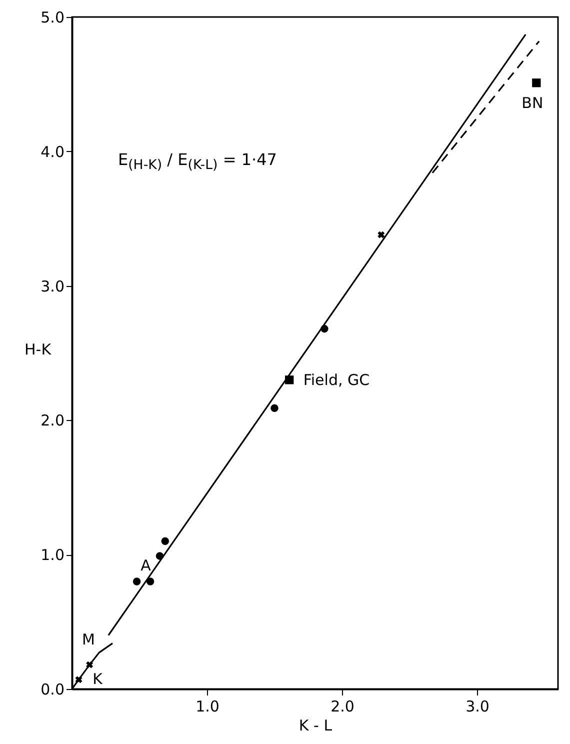 Image resolution: width=570 pixels, height=744 pixels. I want to click on y-tick-label: 2.0, so click(52, 421).